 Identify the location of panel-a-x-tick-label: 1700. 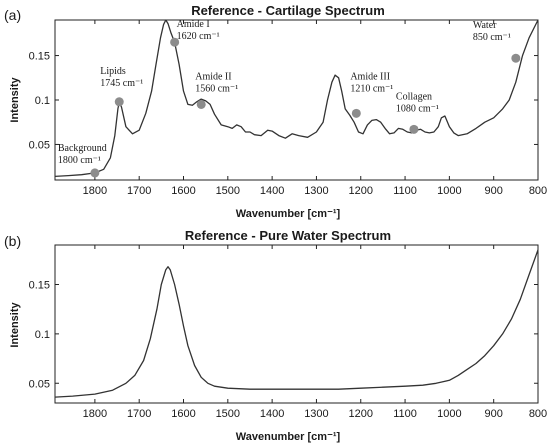
(139, 191).